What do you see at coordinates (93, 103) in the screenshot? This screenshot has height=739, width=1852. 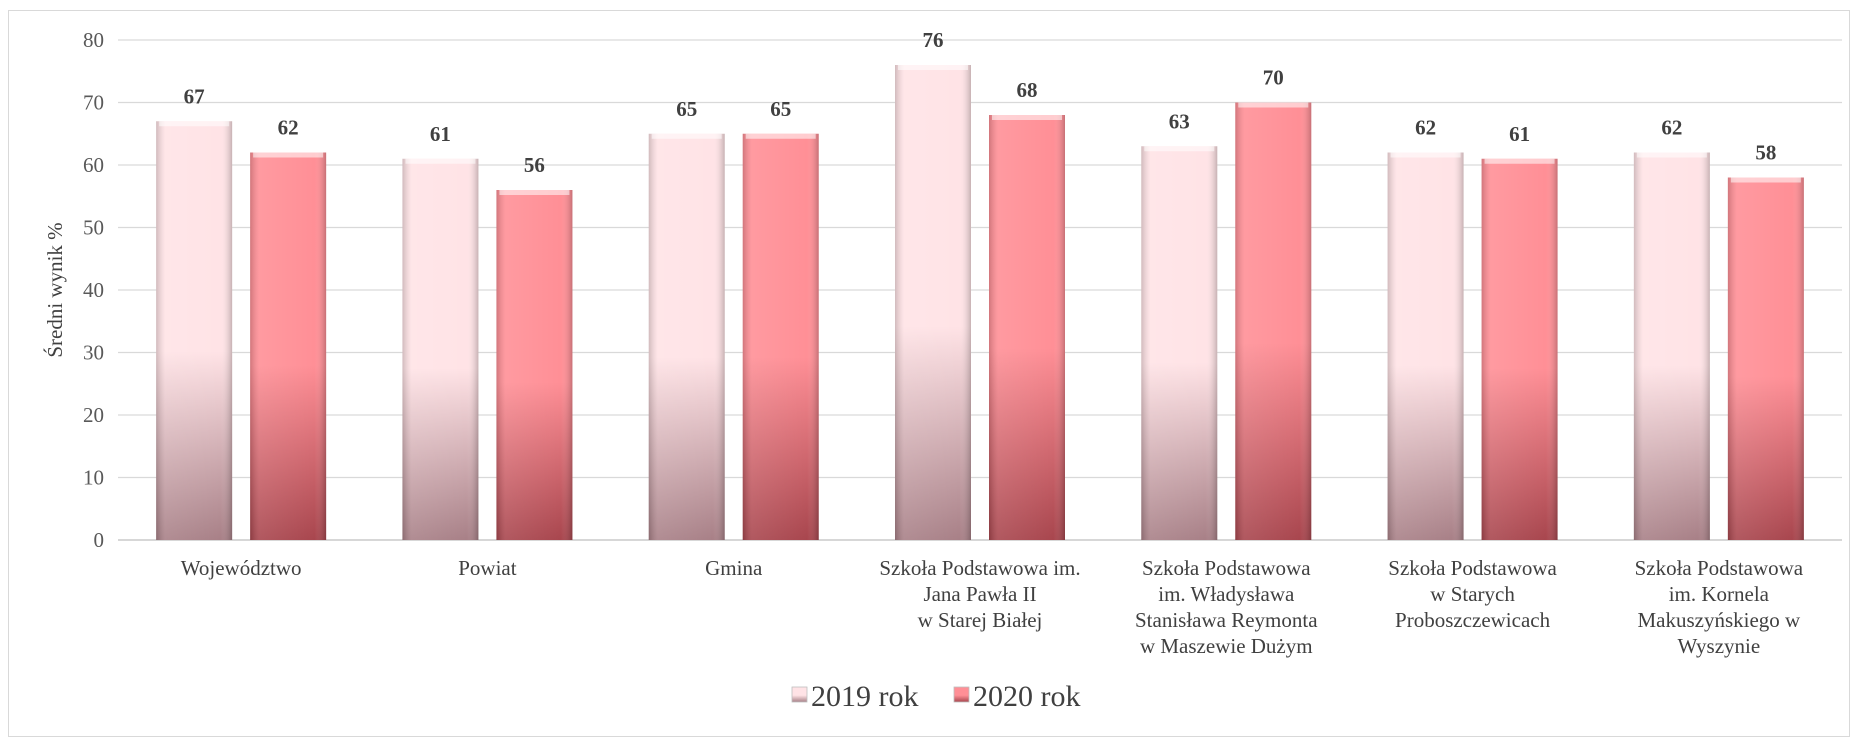 I see `y-tick-label: 70` at bounding box center [93, 103].